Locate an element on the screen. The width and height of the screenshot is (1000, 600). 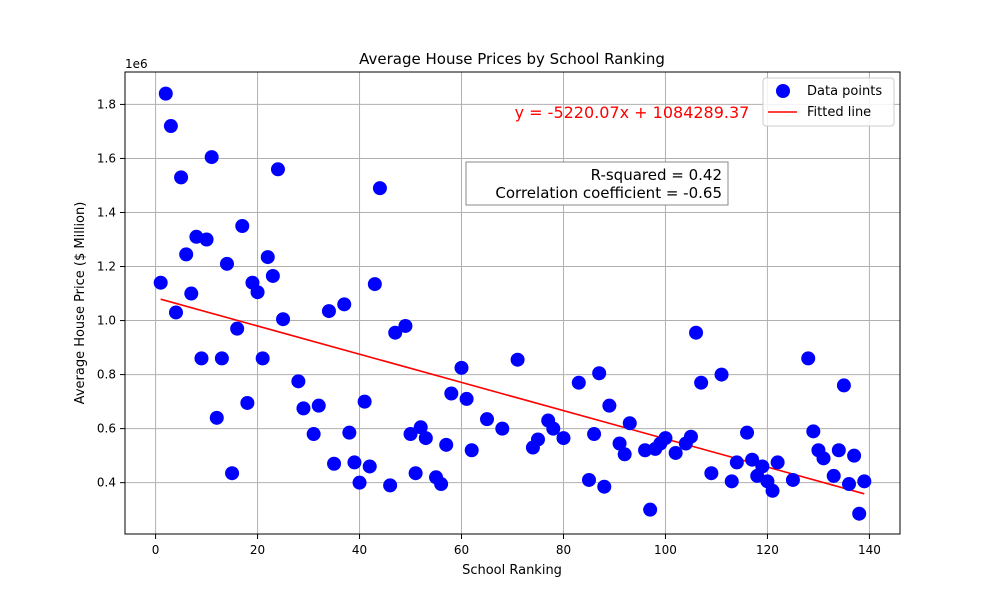
y-tick-label: 1.4 is located at coordinates (106, 212).